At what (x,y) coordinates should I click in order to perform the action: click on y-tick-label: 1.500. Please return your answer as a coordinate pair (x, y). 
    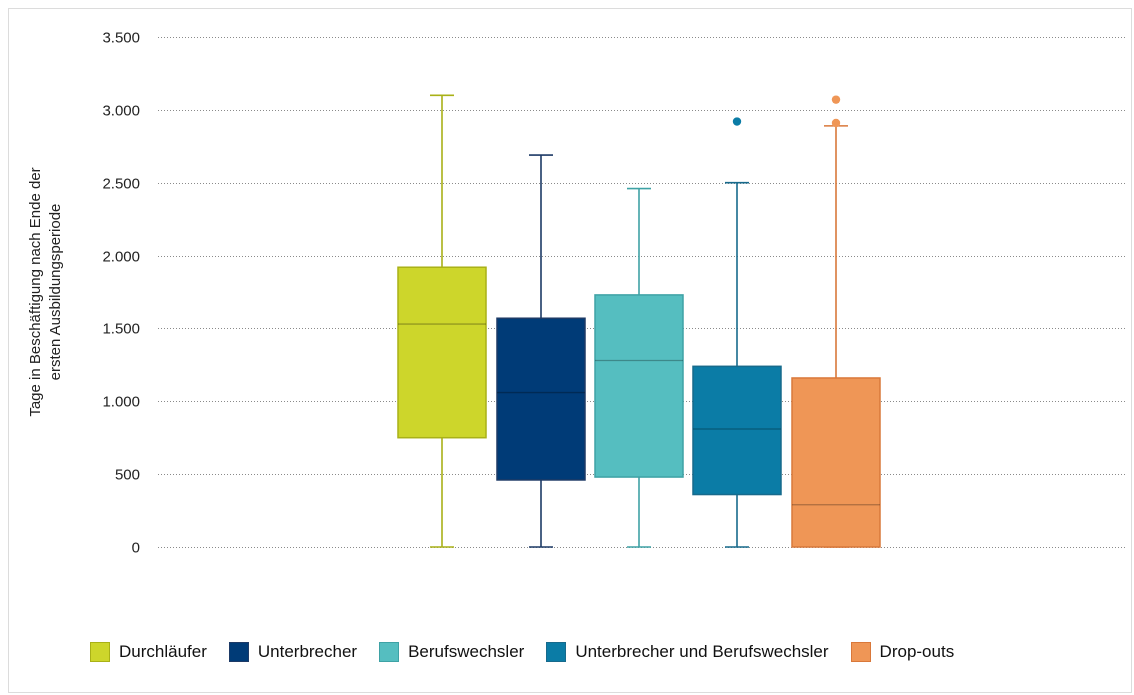
    Looking at the image, I should click on (121, 329).